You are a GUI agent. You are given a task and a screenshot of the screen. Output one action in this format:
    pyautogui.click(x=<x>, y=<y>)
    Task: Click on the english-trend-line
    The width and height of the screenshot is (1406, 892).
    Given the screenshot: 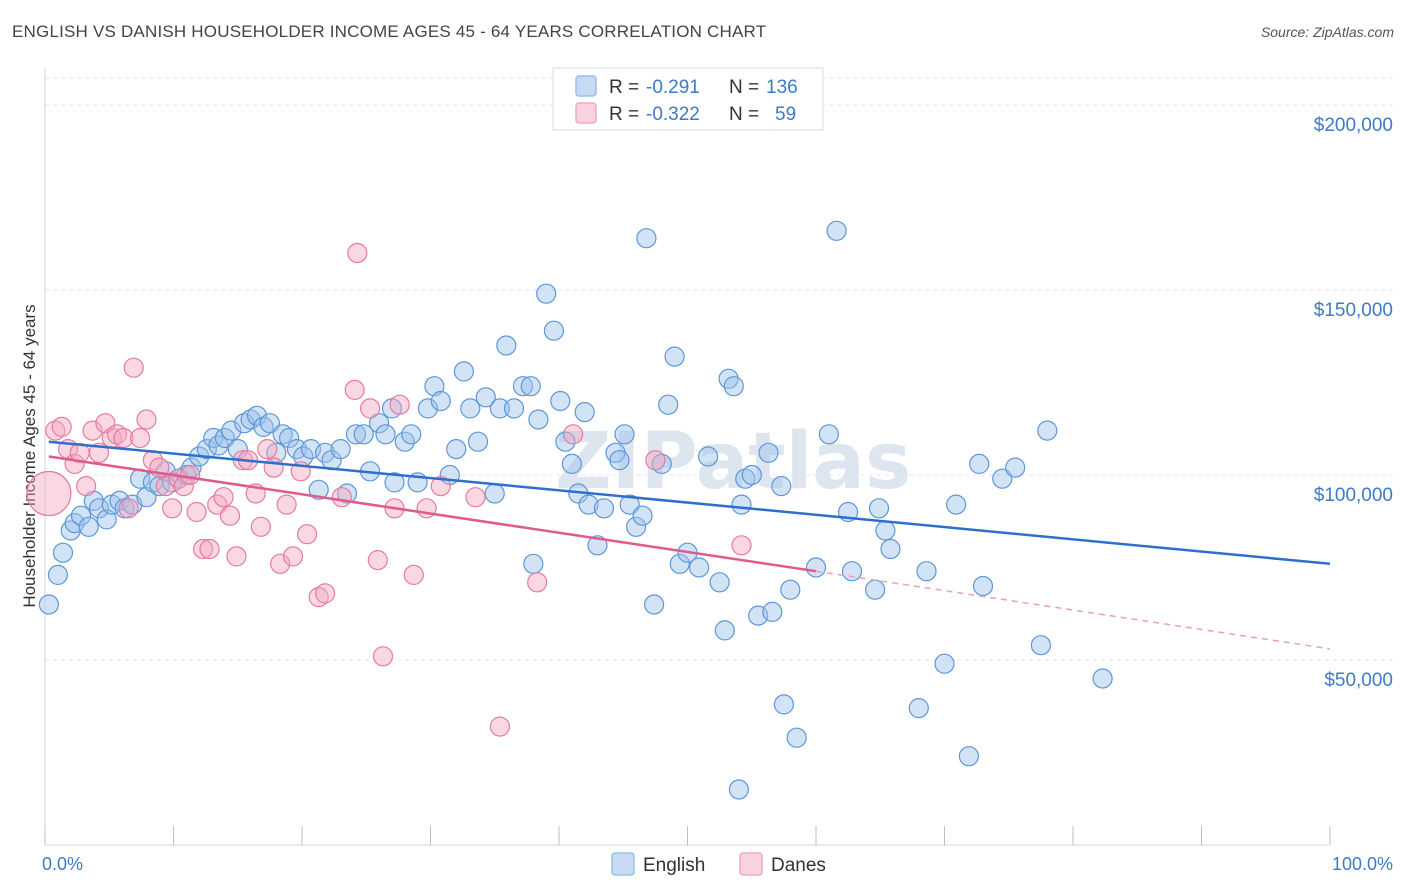 What is the action you would take?
    pyautogui.click(x=689, y=503)
    